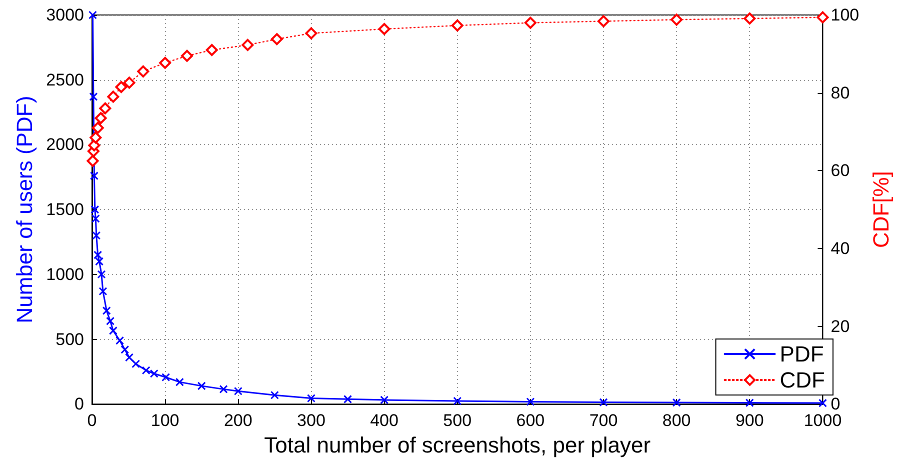 This screenshot has width=900, height=461. What do you see at coordinates (823, 420) in the screenshot?
I see `x-tick-label: 1000` at bounding box center [823, 420].